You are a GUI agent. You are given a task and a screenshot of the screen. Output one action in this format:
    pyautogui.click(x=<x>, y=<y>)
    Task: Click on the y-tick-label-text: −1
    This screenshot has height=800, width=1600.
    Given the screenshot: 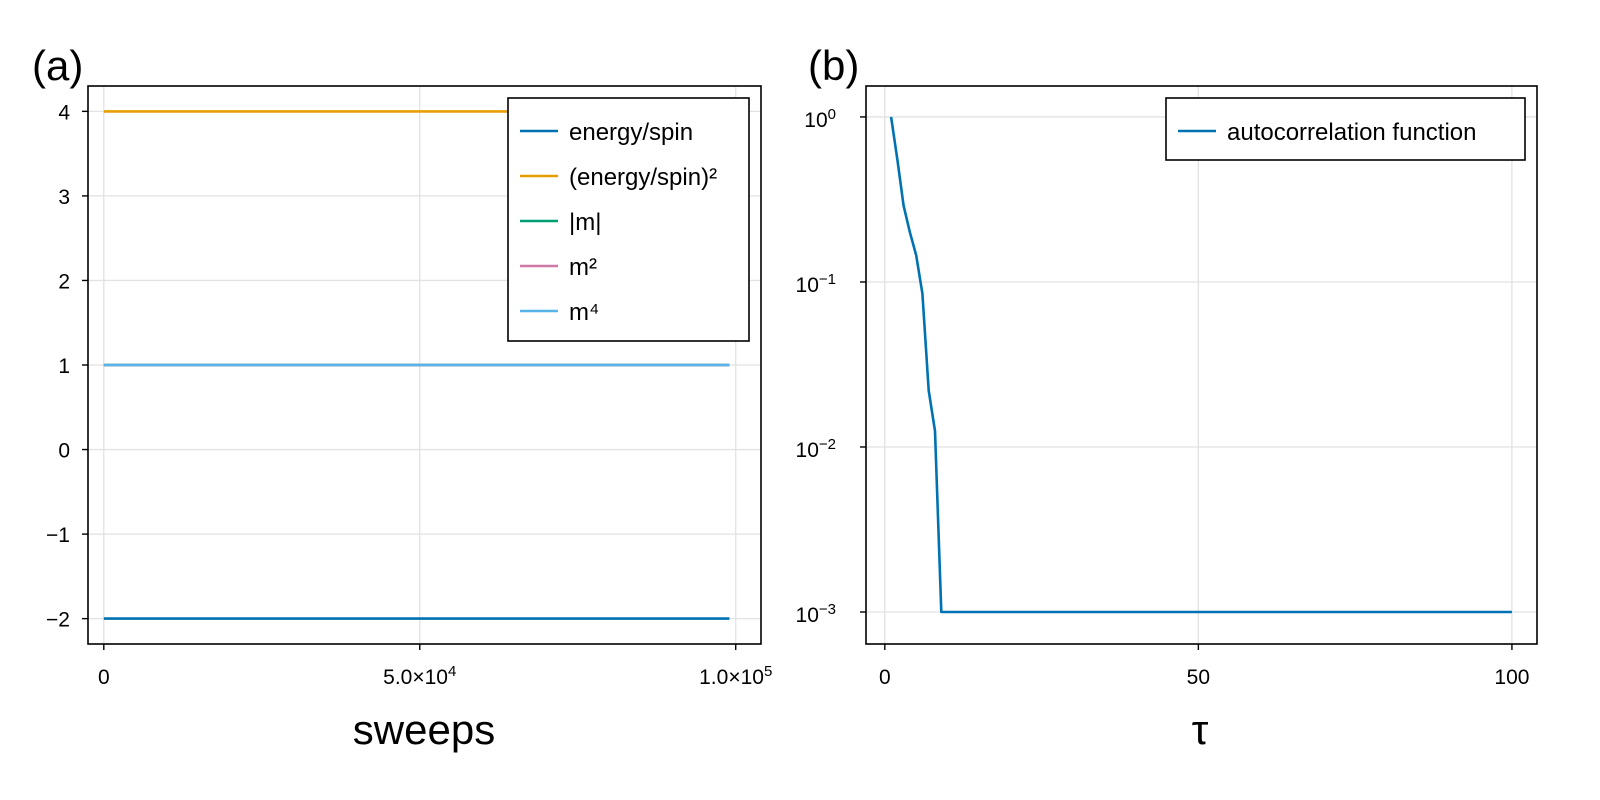 What is the action you would take?
    pyautogui.click(x=58, y=535)
    